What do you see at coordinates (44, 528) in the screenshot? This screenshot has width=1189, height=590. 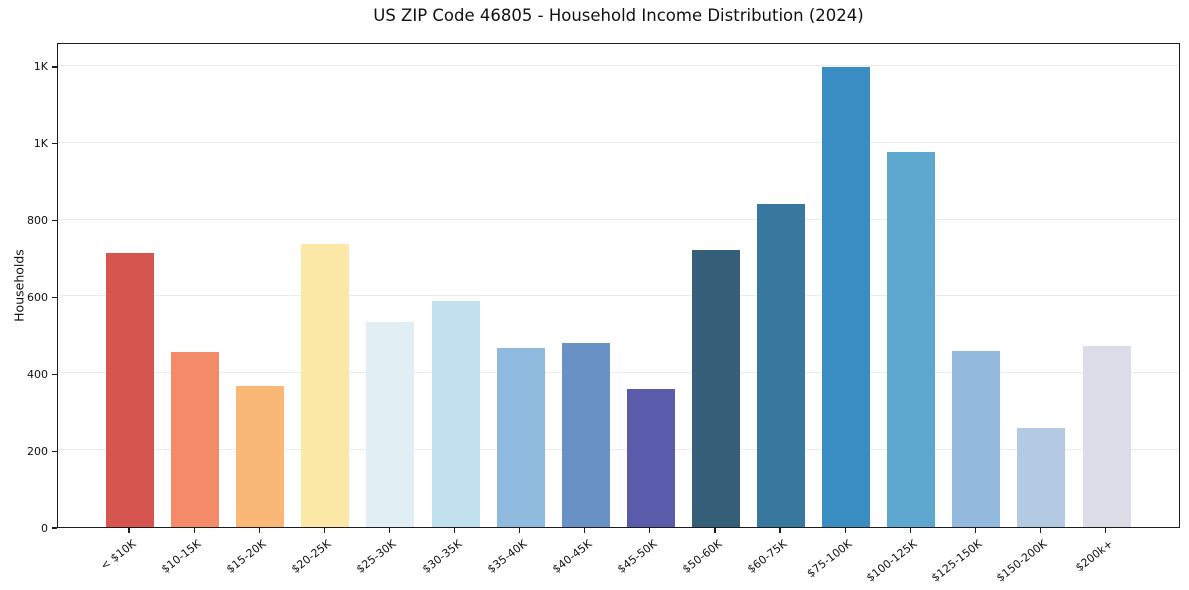 I see `y-tick-label: 0` at bounding box center [44, 528].